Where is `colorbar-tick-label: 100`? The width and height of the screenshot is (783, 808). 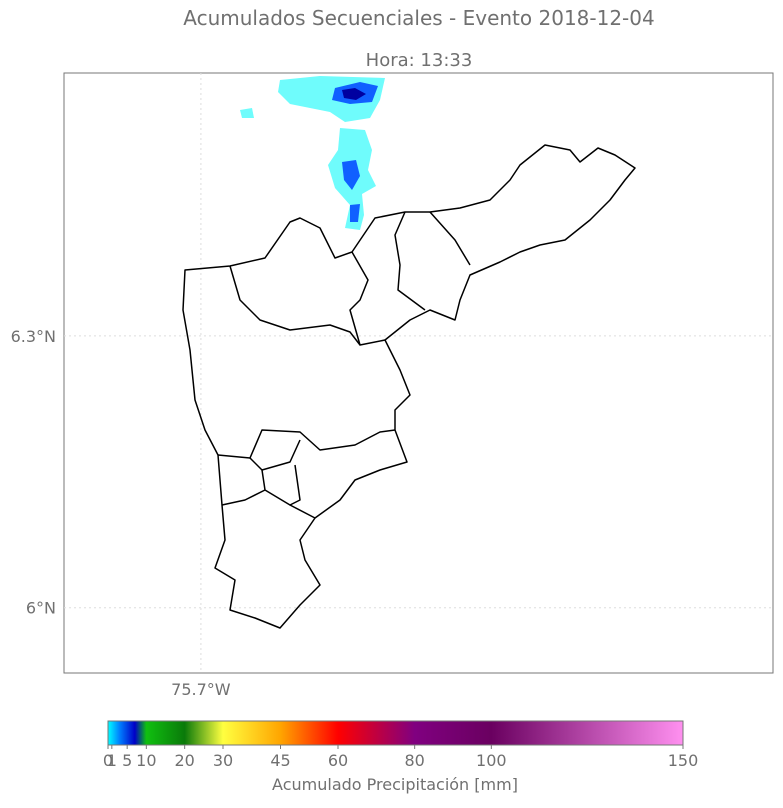 colorbar-tick-label: 100 is located at coordinates (491, 760).